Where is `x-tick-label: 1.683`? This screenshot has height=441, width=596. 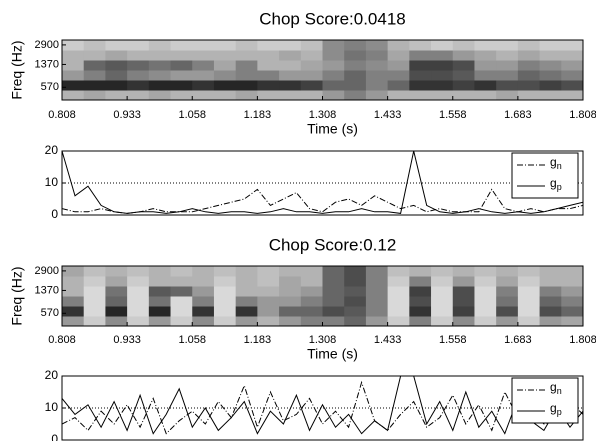
x-tick-label: 1.683 is located at coordinates (518, 340).